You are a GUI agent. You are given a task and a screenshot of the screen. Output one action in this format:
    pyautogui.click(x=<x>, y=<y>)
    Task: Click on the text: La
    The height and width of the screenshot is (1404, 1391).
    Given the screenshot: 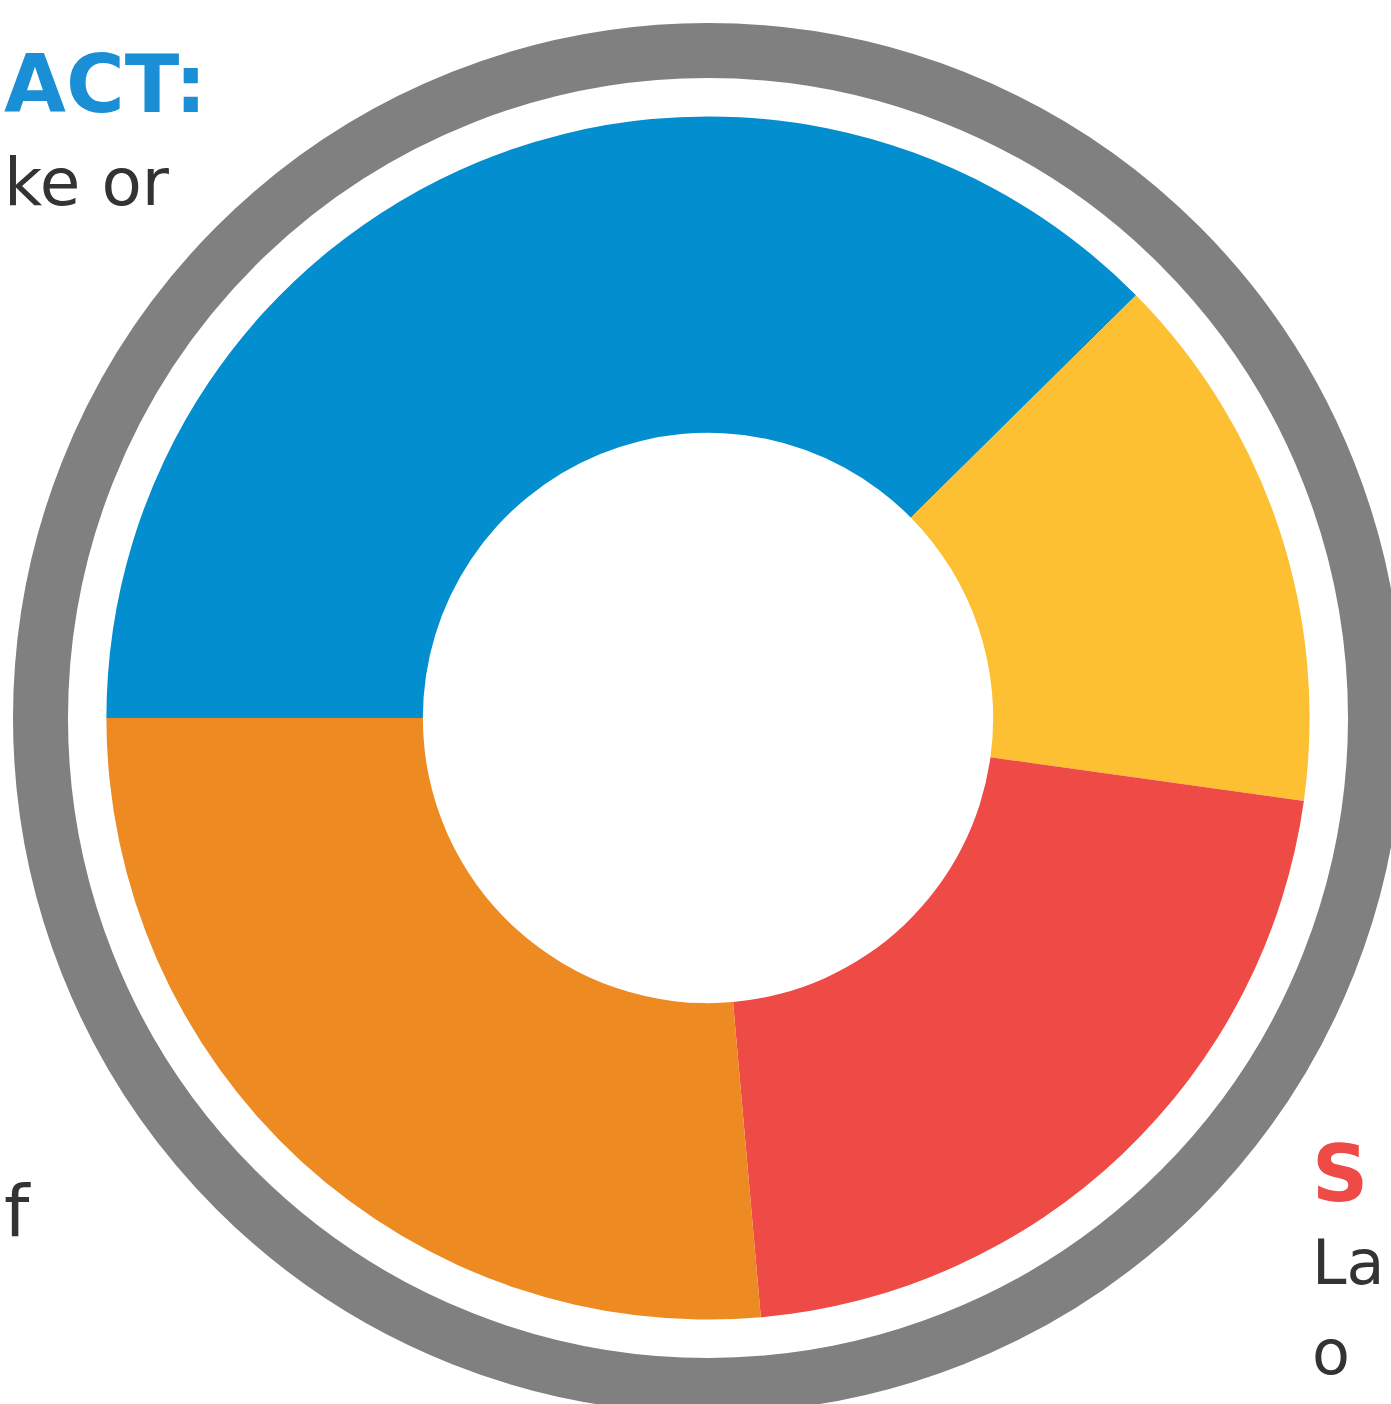 What is the action you would take?
    pyautogui.click(x=1348, y=1262)
    